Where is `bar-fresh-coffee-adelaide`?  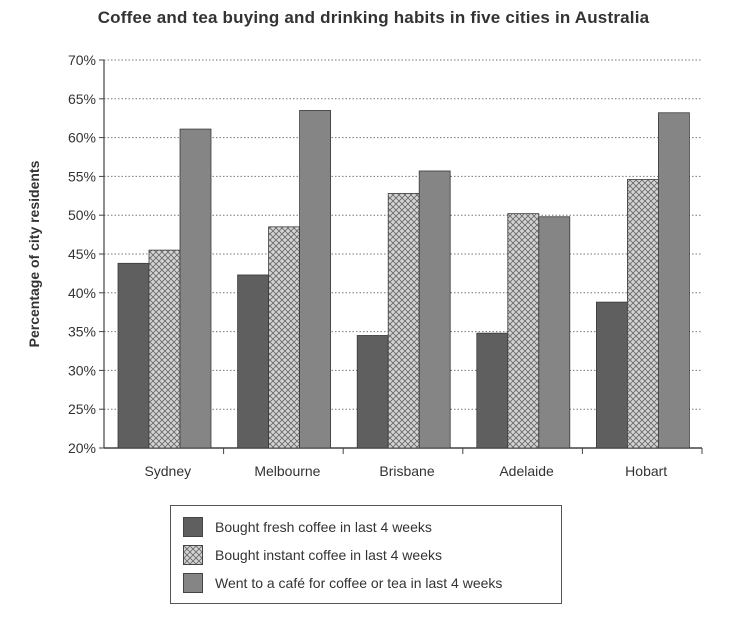
bar-fresh-coffee-adelaide is located at coordinates (492, 390).